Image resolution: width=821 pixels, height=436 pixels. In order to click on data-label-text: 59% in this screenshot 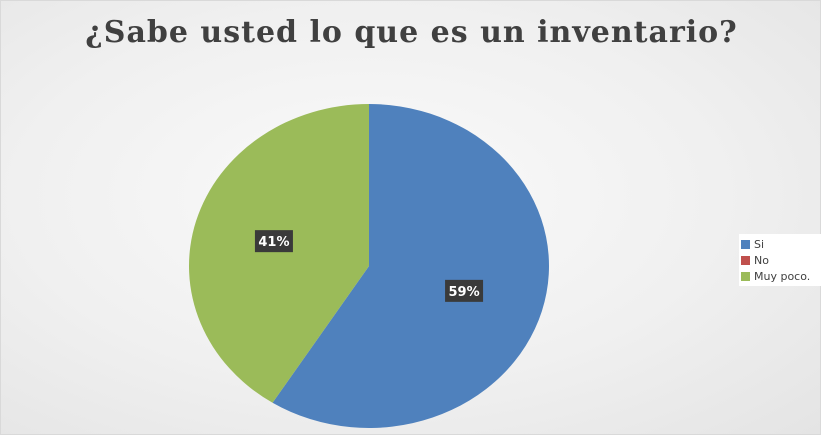, I will do `click(464, 292)`.